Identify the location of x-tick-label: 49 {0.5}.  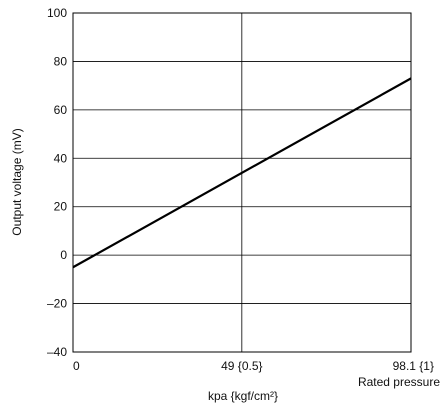
(241, 366).